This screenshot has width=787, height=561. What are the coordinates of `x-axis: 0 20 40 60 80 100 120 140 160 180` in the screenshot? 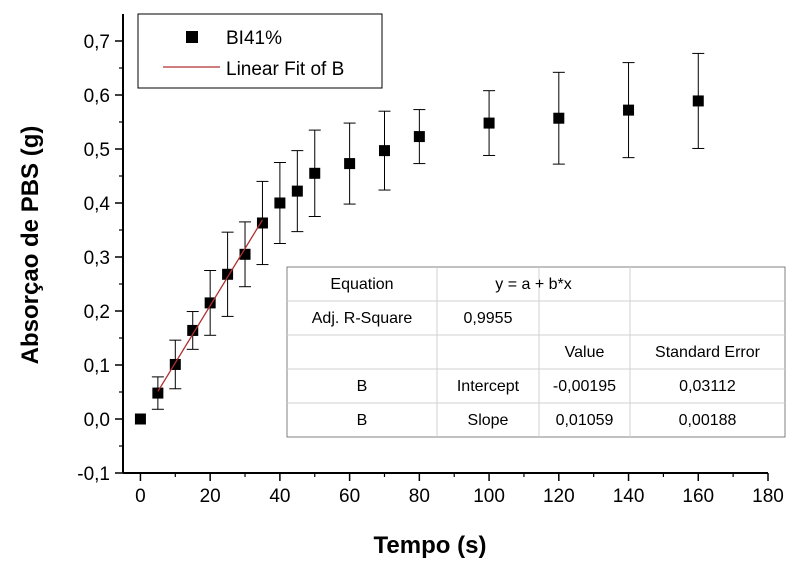 It's located at (459, 490).